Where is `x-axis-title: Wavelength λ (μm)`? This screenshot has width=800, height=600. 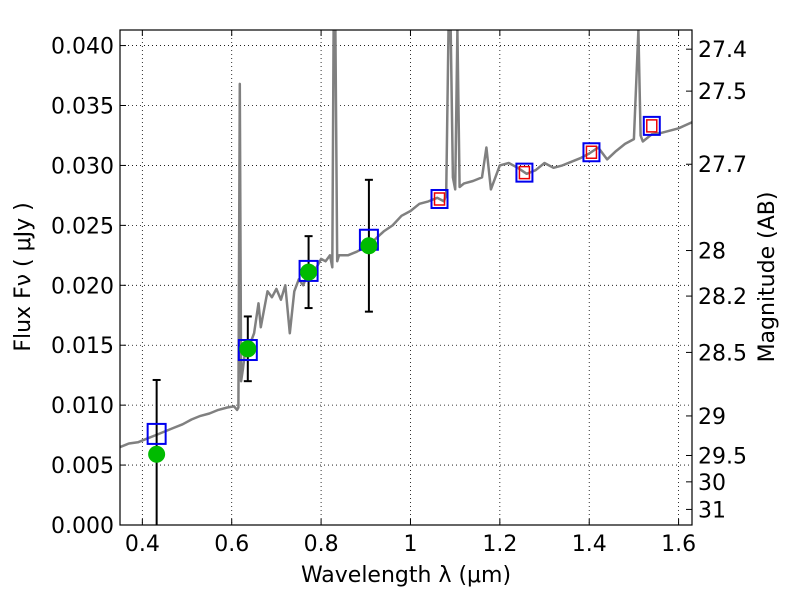
x-axis-title: Wavelength λ (μm) is located at coordinates (406, 575).